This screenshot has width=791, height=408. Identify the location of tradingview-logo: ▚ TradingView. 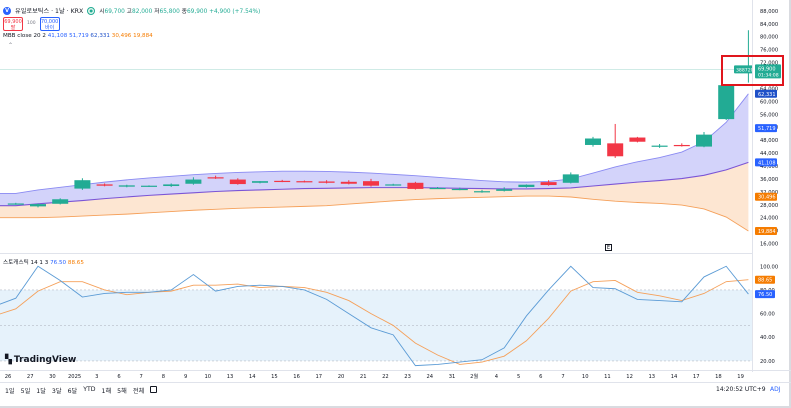
(41, 360).